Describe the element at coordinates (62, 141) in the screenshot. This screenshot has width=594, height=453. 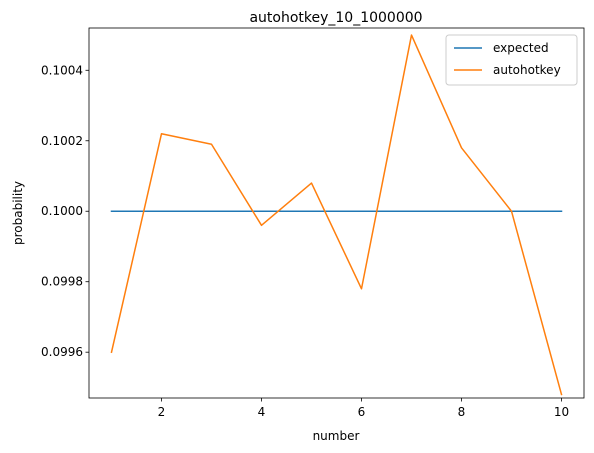
I see `y-tick-label: 0.1002` at that location.